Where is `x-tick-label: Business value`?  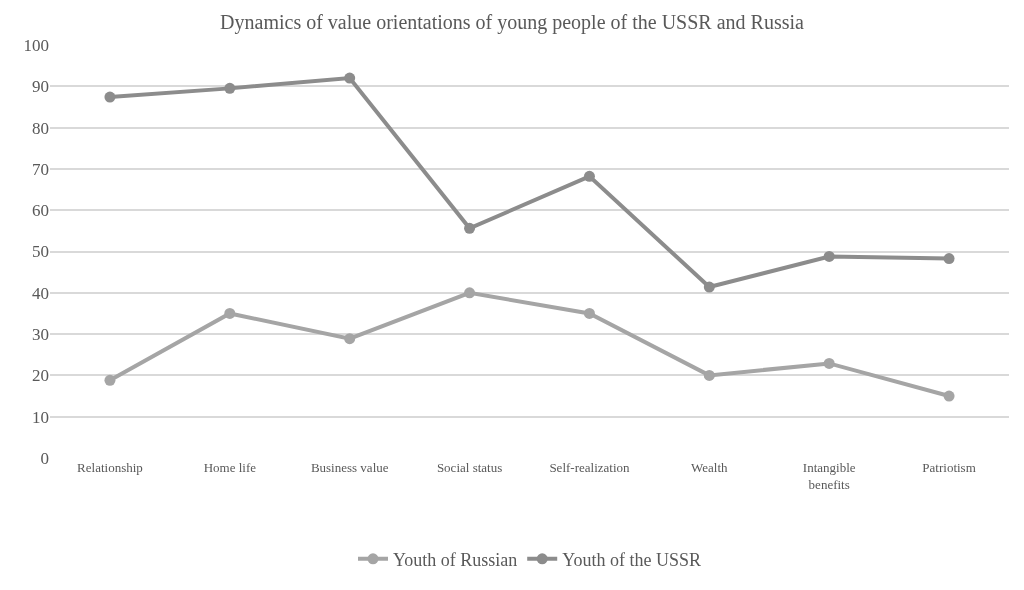 x-tick-label: Business value is located at coordinates (349, 467).